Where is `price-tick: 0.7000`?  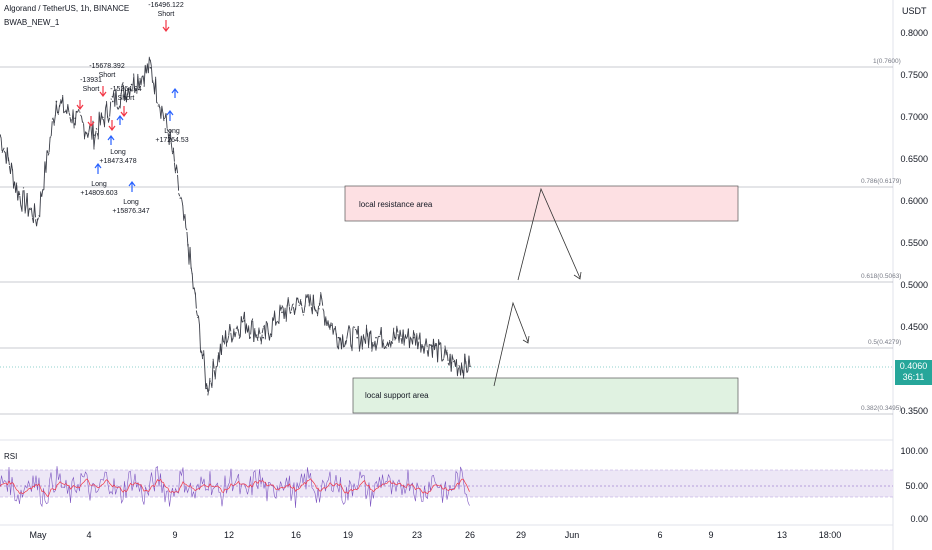 price-tick: 0.7000 is located at coordinates (914, 117).